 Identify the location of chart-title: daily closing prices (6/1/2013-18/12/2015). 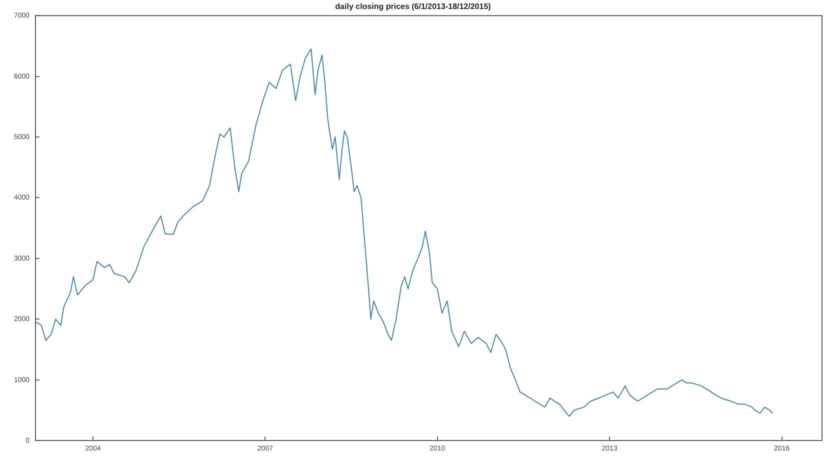
(413, 7).